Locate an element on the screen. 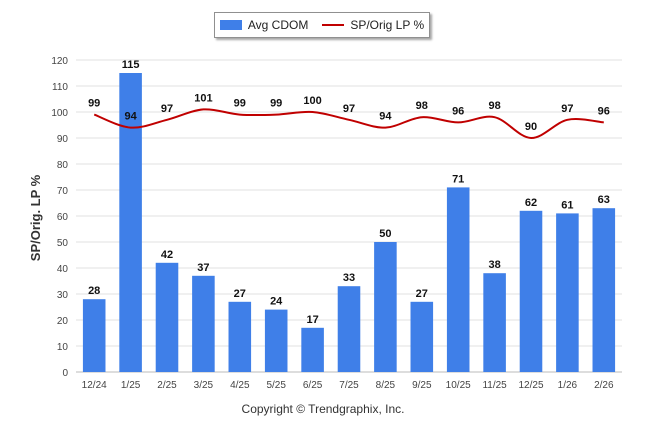 Image resolution: width=646 pixels, height=434 pixels. x-tick-label: 10/25 is located at coordinates (458, 385).